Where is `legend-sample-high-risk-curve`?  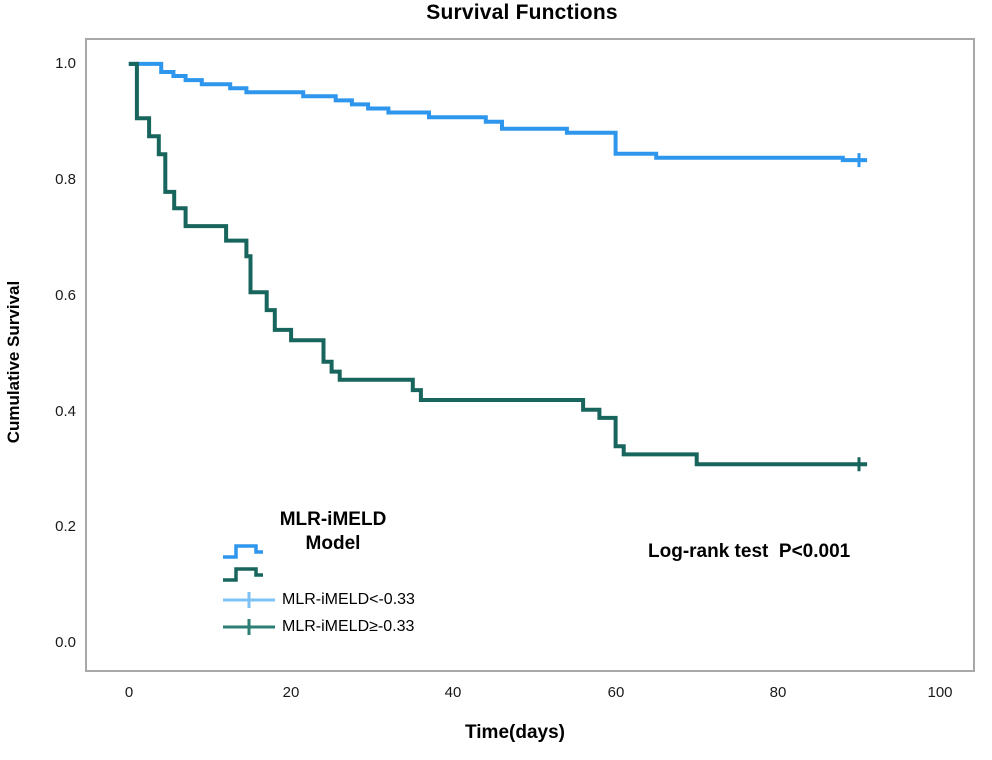
legend-sample-high-risk-curve is located at coordinates (245, 575).